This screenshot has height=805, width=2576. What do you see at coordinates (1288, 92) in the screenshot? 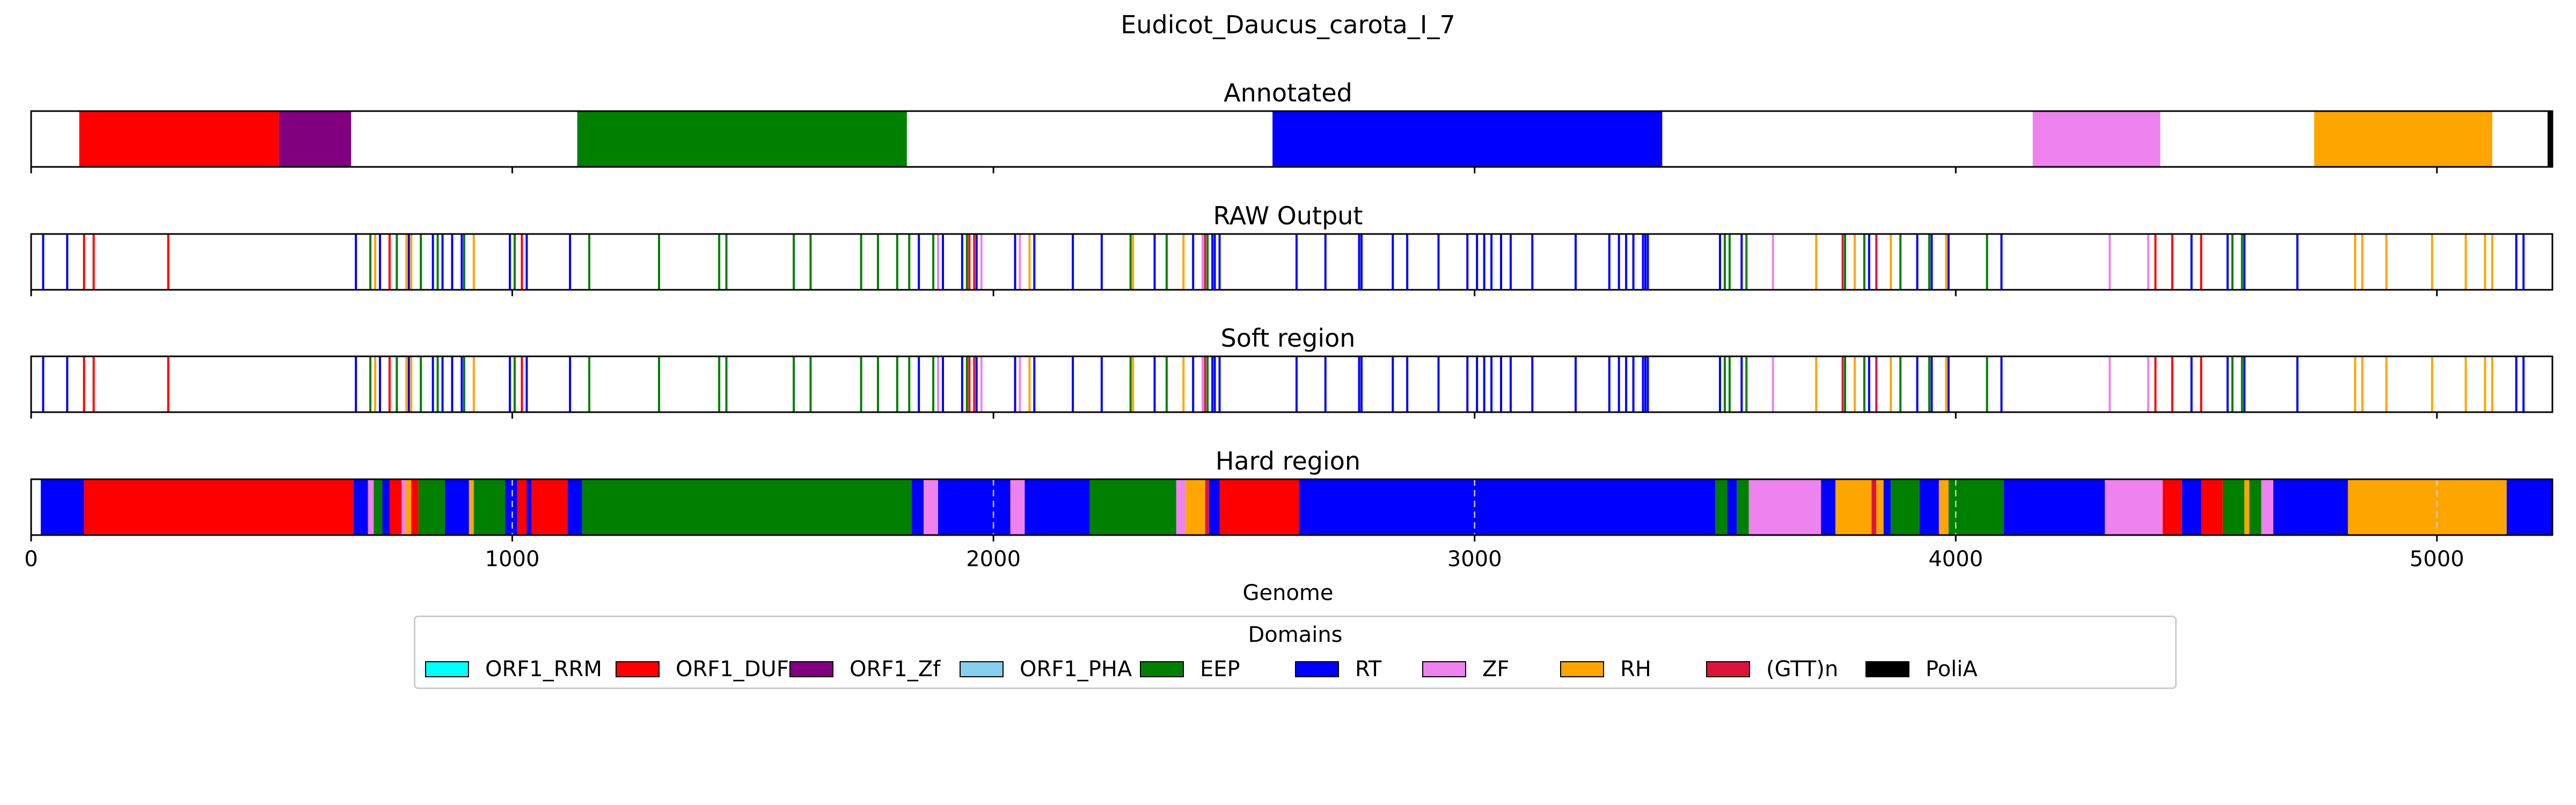
I see `track-title: Annotated` at bounding box center [1288, 92].